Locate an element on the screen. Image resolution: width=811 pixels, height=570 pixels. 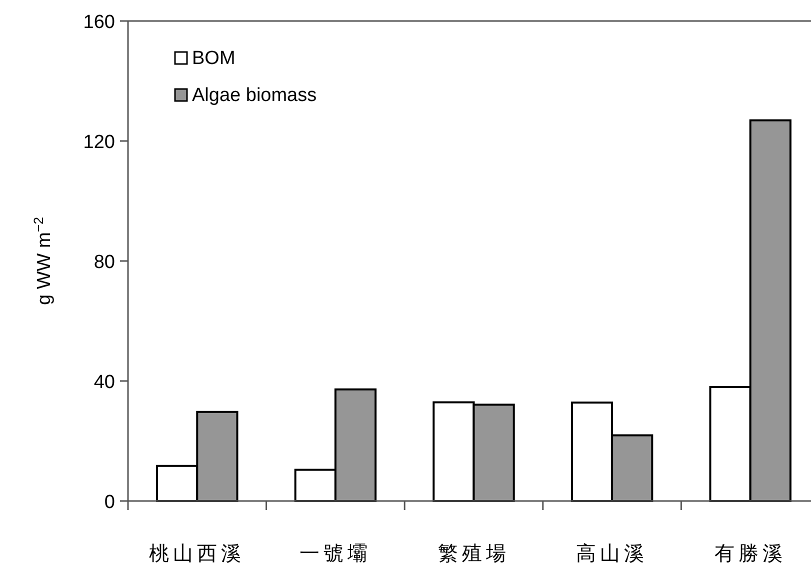
legend-label: BOM is located at coordinates (214, 58).